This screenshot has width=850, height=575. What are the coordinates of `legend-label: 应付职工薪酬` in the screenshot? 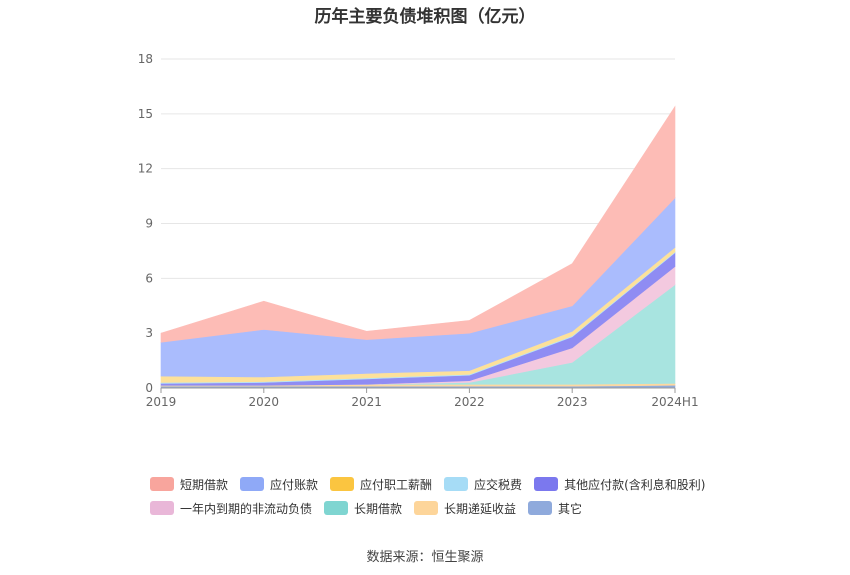 It's located at (396, 484).